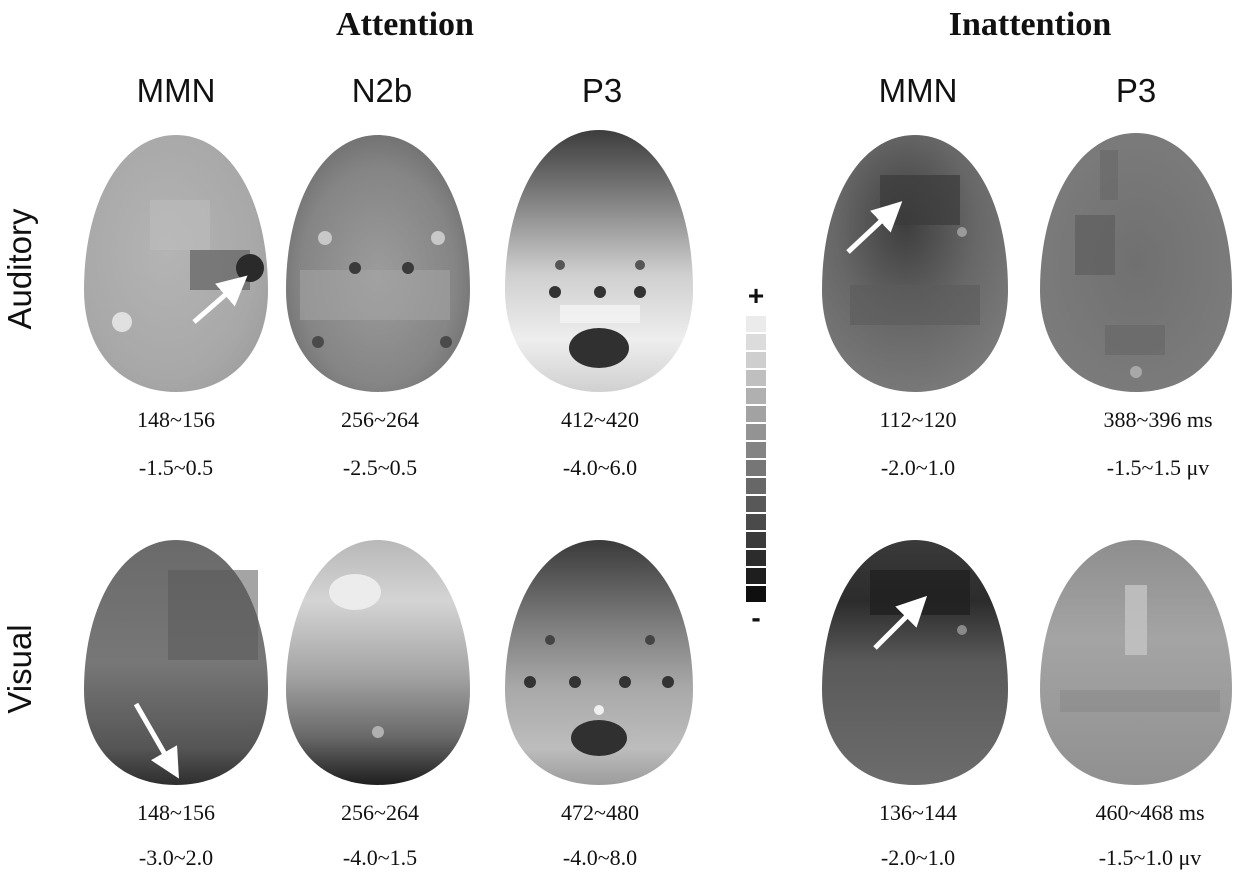 This screenshot has height=878, width=1251. I want to click on column-label-att-n2b: N2b, so click(382, 90).